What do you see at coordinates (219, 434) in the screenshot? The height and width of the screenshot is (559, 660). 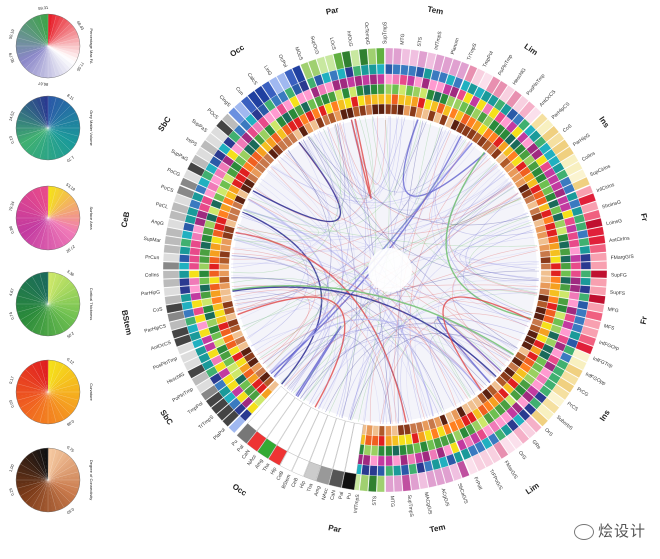 I see `region-label: PlaPol` at bounding box center [219, 434].